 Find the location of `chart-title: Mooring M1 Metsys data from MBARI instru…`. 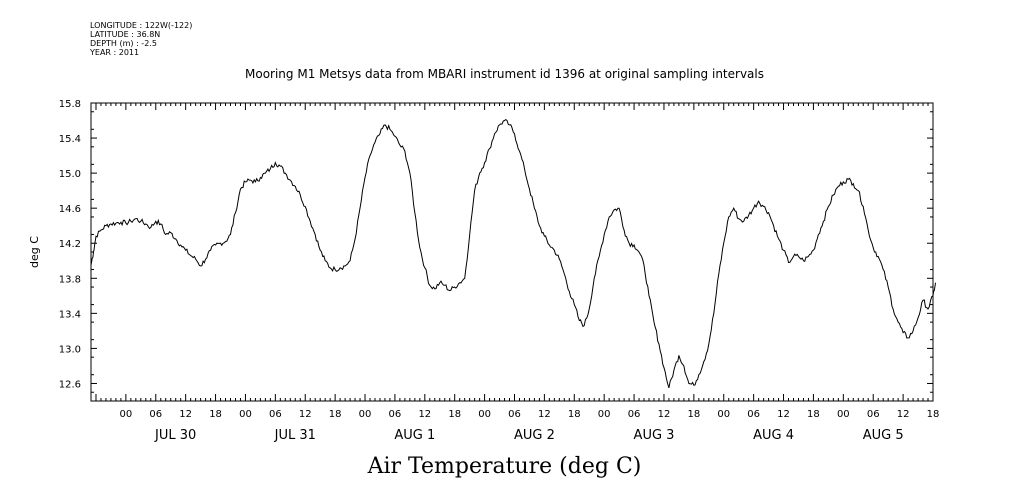

chart-title: Mooring M1 Metsys data from MBARI instru… is located at coordinates (504, 74).